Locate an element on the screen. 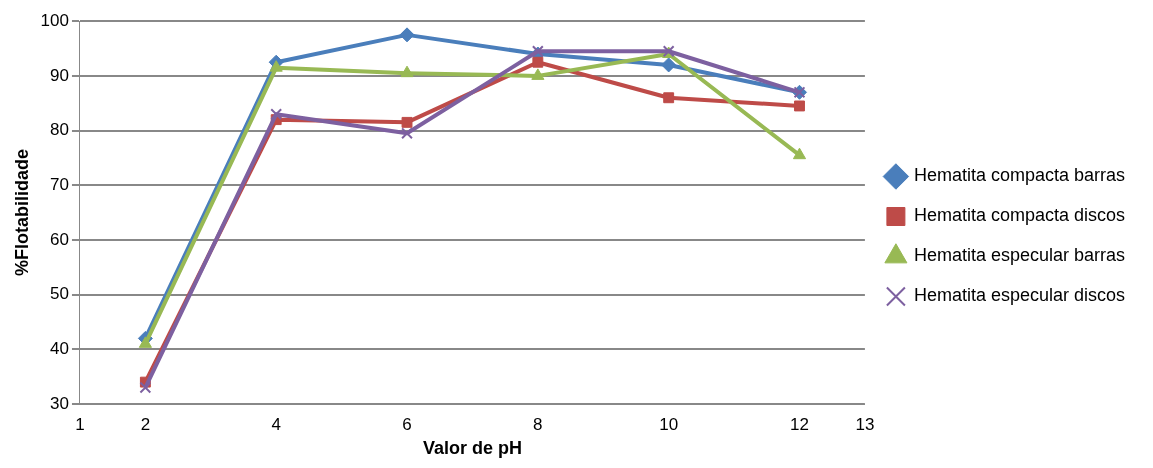 The height and width of the screenshot is (468, 1153). x-tick-label: 13 is located at coordinates (865, 424).